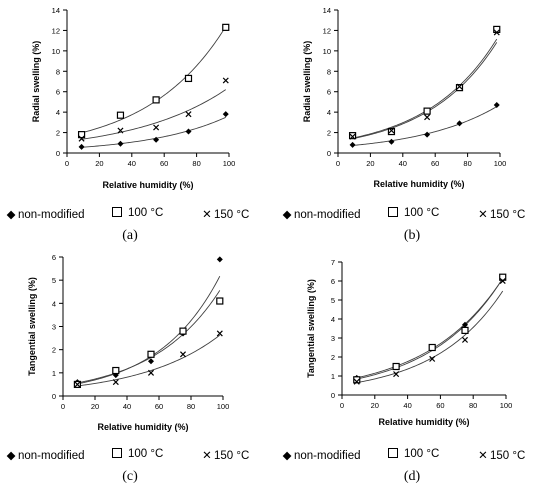 Image resolution: width=550 pixels, height=492 pixels. What do you see at coordinates (403, 163) in the screenshot?
I see `x-tick-label: 40` at bounding box center [403, 163].